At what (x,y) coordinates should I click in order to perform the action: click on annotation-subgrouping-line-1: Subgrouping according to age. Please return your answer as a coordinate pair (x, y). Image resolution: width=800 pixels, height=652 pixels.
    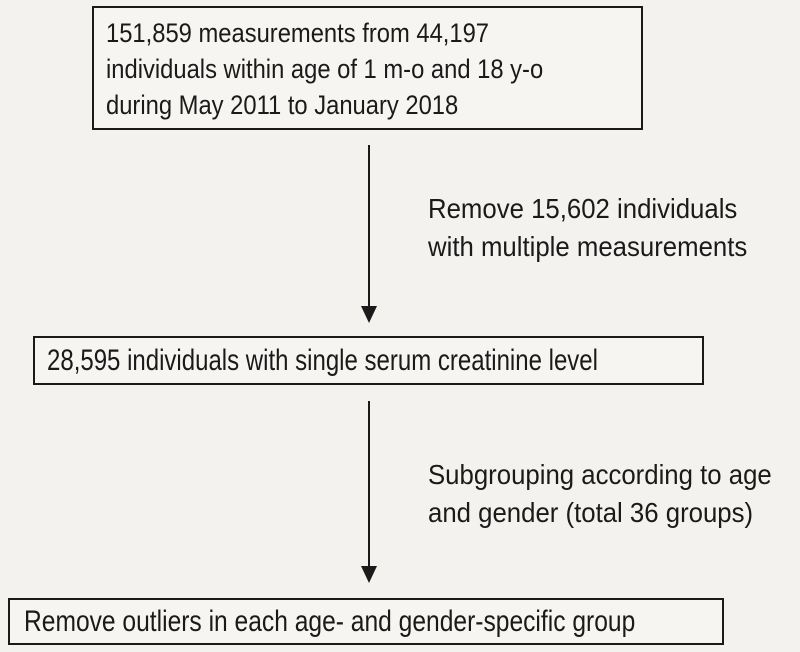
    Looking at the image, I should click on (600, 474).